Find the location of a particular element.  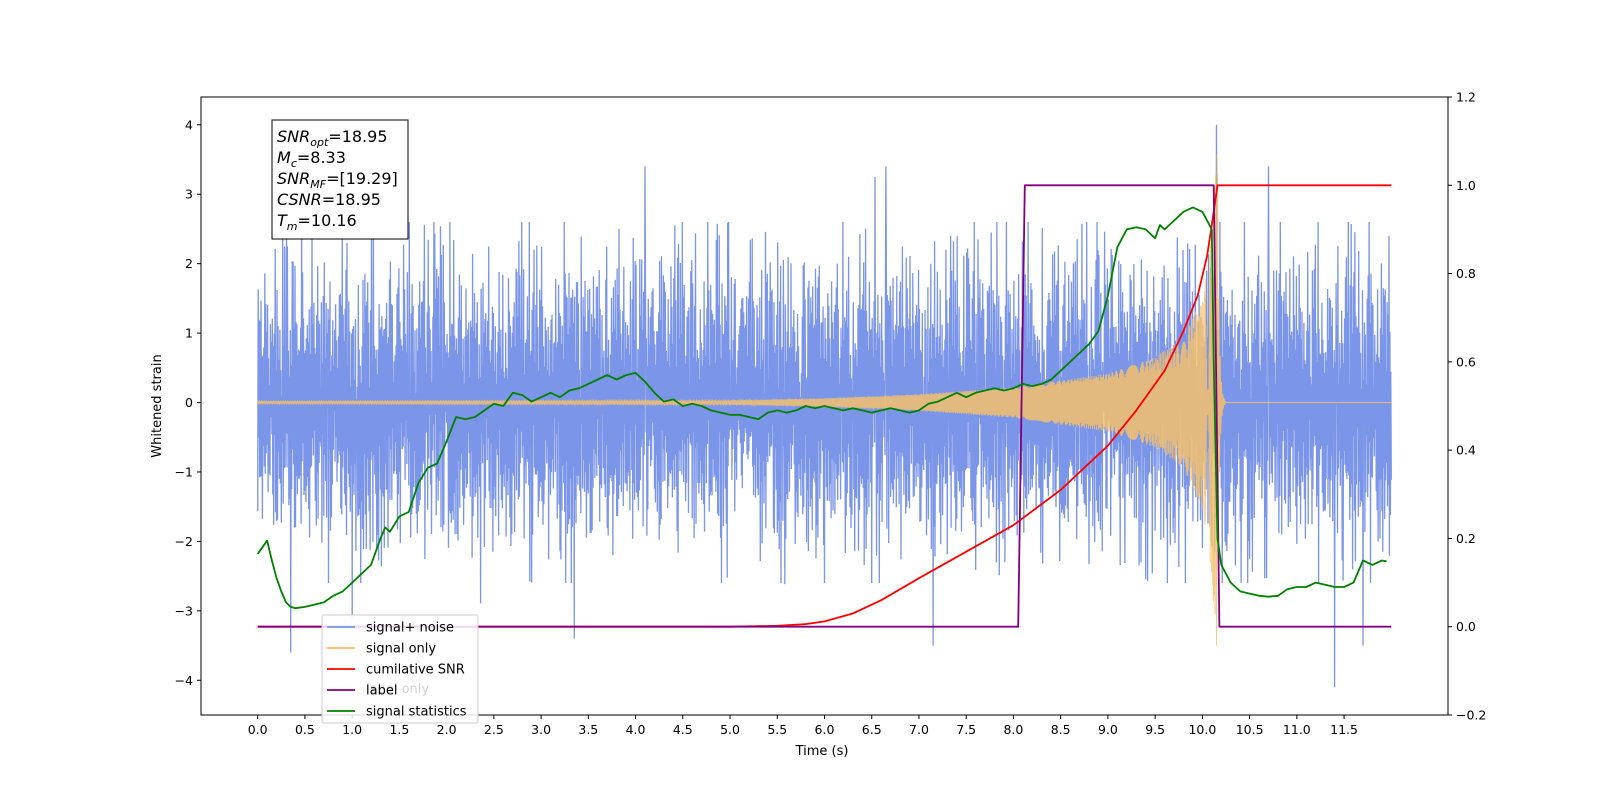

x-tick-label: 1.0 is located at coordinates (352, 729).